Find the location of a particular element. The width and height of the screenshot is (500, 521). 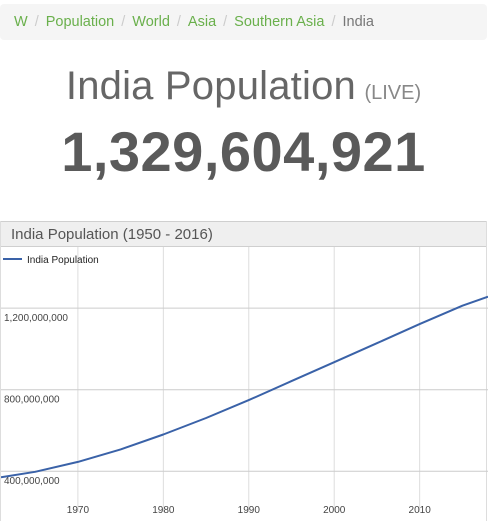

x-tick-label: 1970 is located at coordinates (78, 510).